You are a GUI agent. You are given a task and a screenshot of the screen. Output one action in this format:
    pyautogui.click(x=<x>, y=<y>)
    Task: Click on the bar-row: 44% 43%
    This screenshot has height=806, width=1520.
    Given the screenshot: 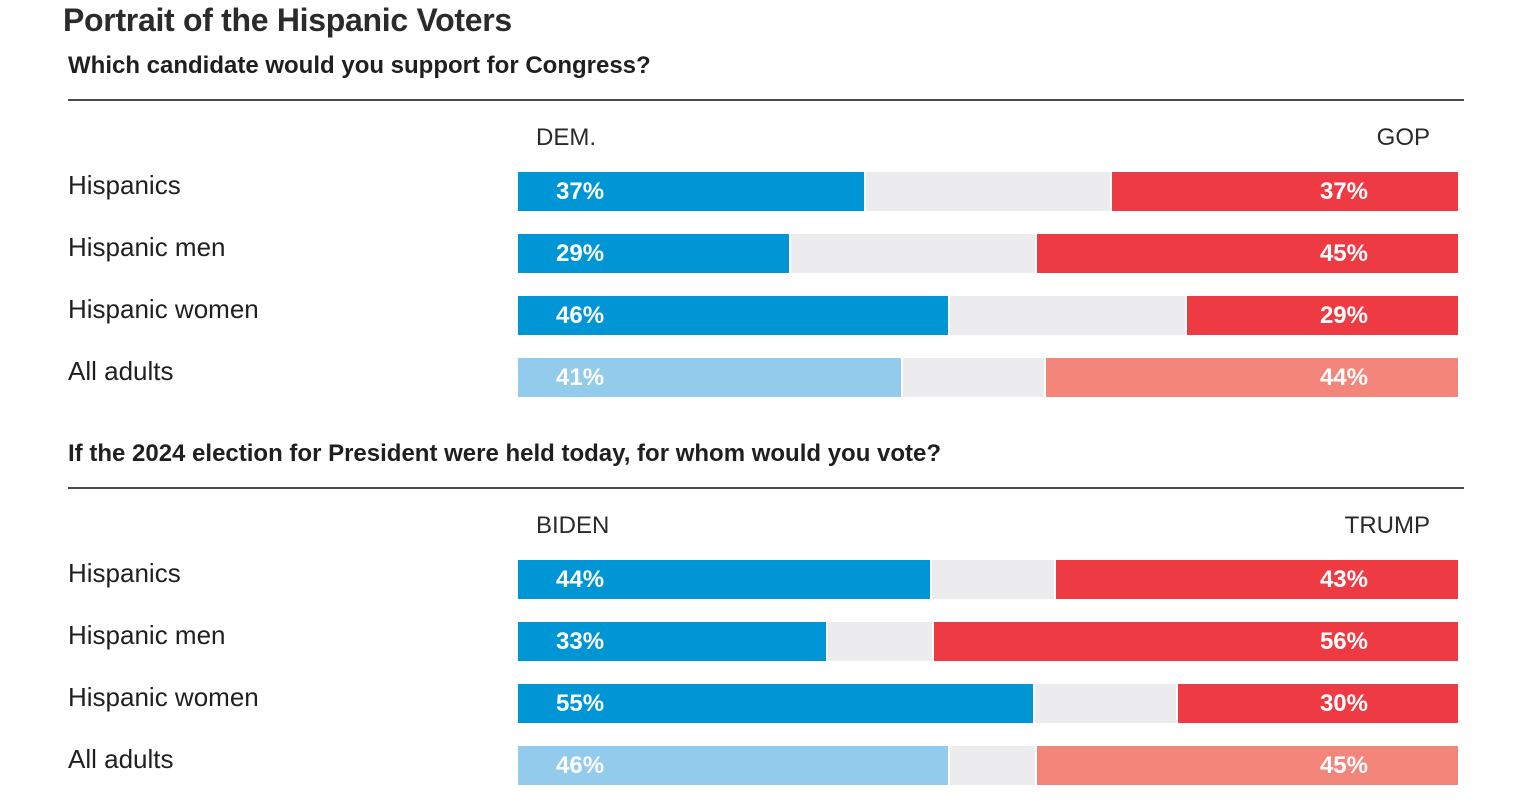 What is the action you would take?
    pyautogui.click(x=988, y=579)
    